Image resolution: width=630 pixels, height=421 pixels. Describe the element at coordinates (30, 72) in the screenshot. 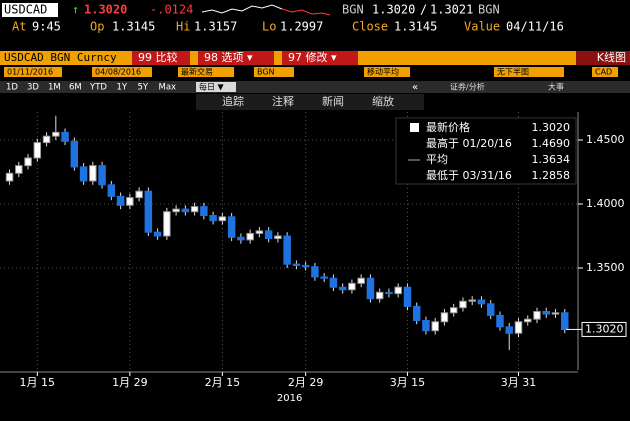

I see `setting-text: 01/11/2016` at that location.